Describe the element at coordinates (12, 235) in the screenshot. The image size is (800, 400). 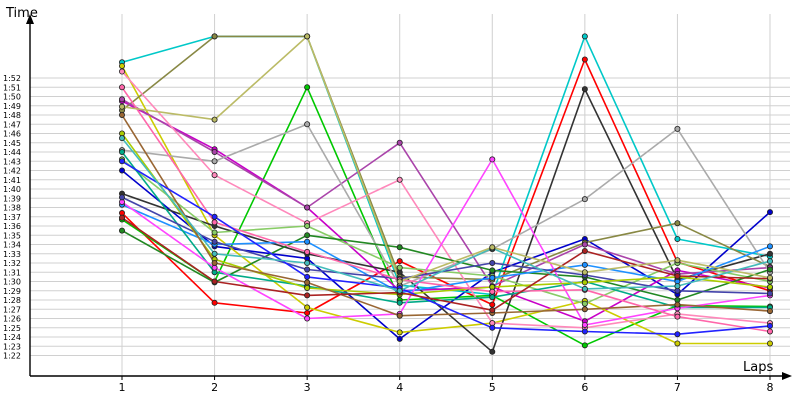
I see `y-tick-label: 1:35` at that location.